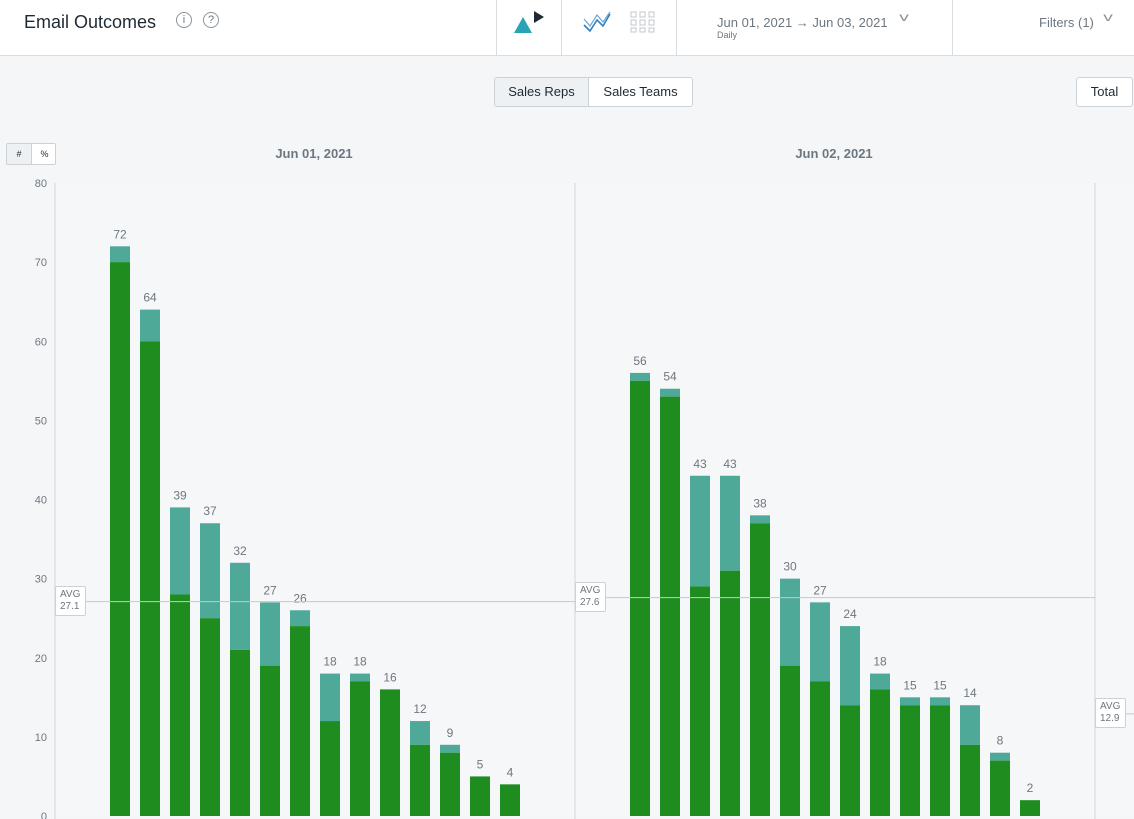  I want to click on avg-value: 27.1, so click(70, 606).